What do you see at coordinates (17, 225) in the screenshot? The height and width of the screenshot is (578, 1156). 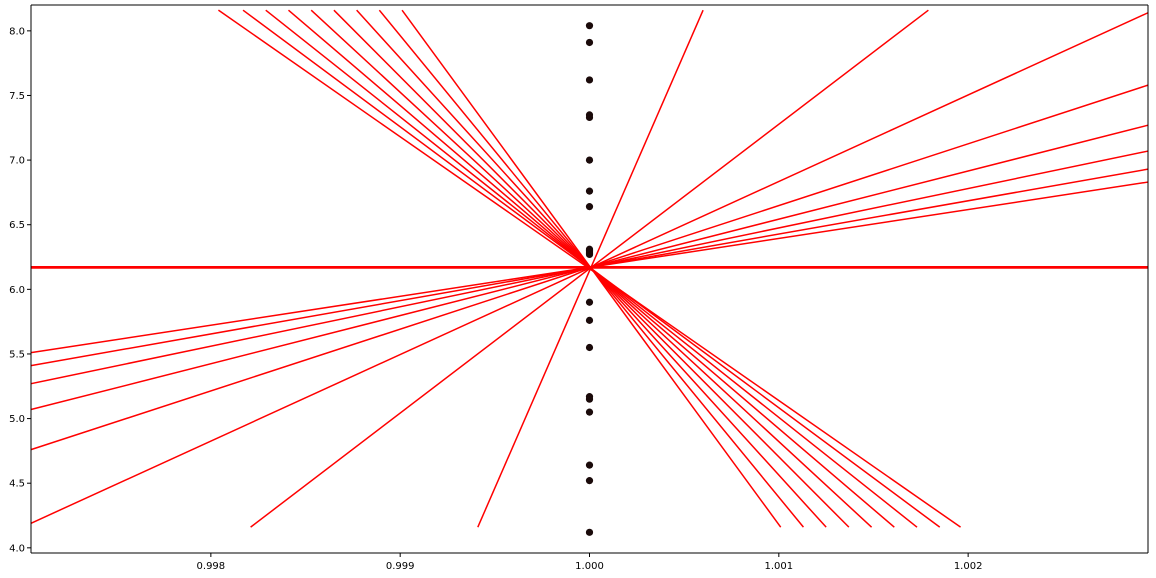 I see `y-tick-label: 6.5` at bounding box center [17, 225].